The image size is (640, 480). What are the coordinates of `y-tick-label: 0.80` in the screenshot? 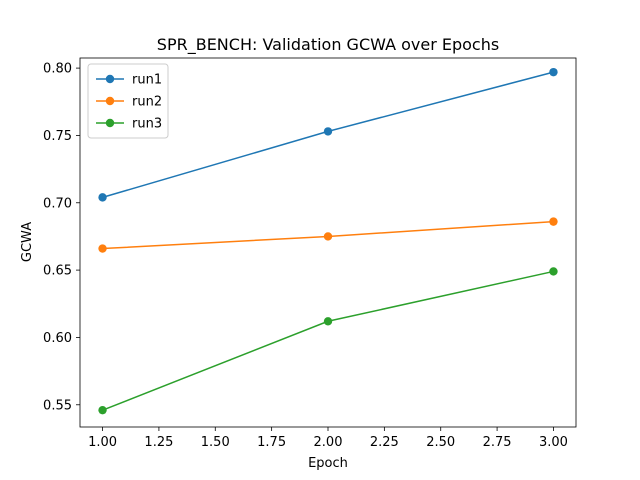 It's located at (57, 69).